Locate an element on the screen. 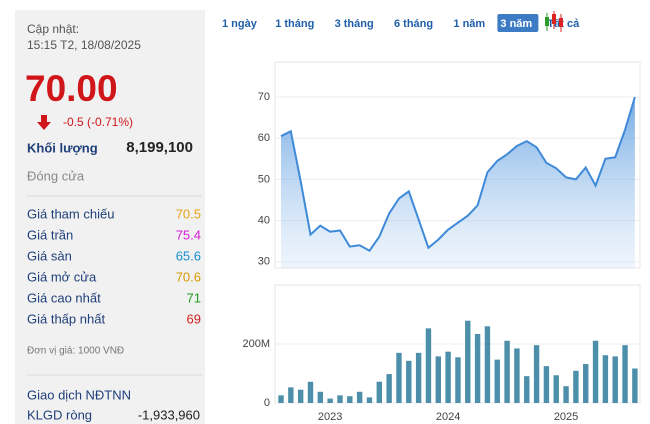  update-label: Cập nhật: is located at coordinates (53, 29).